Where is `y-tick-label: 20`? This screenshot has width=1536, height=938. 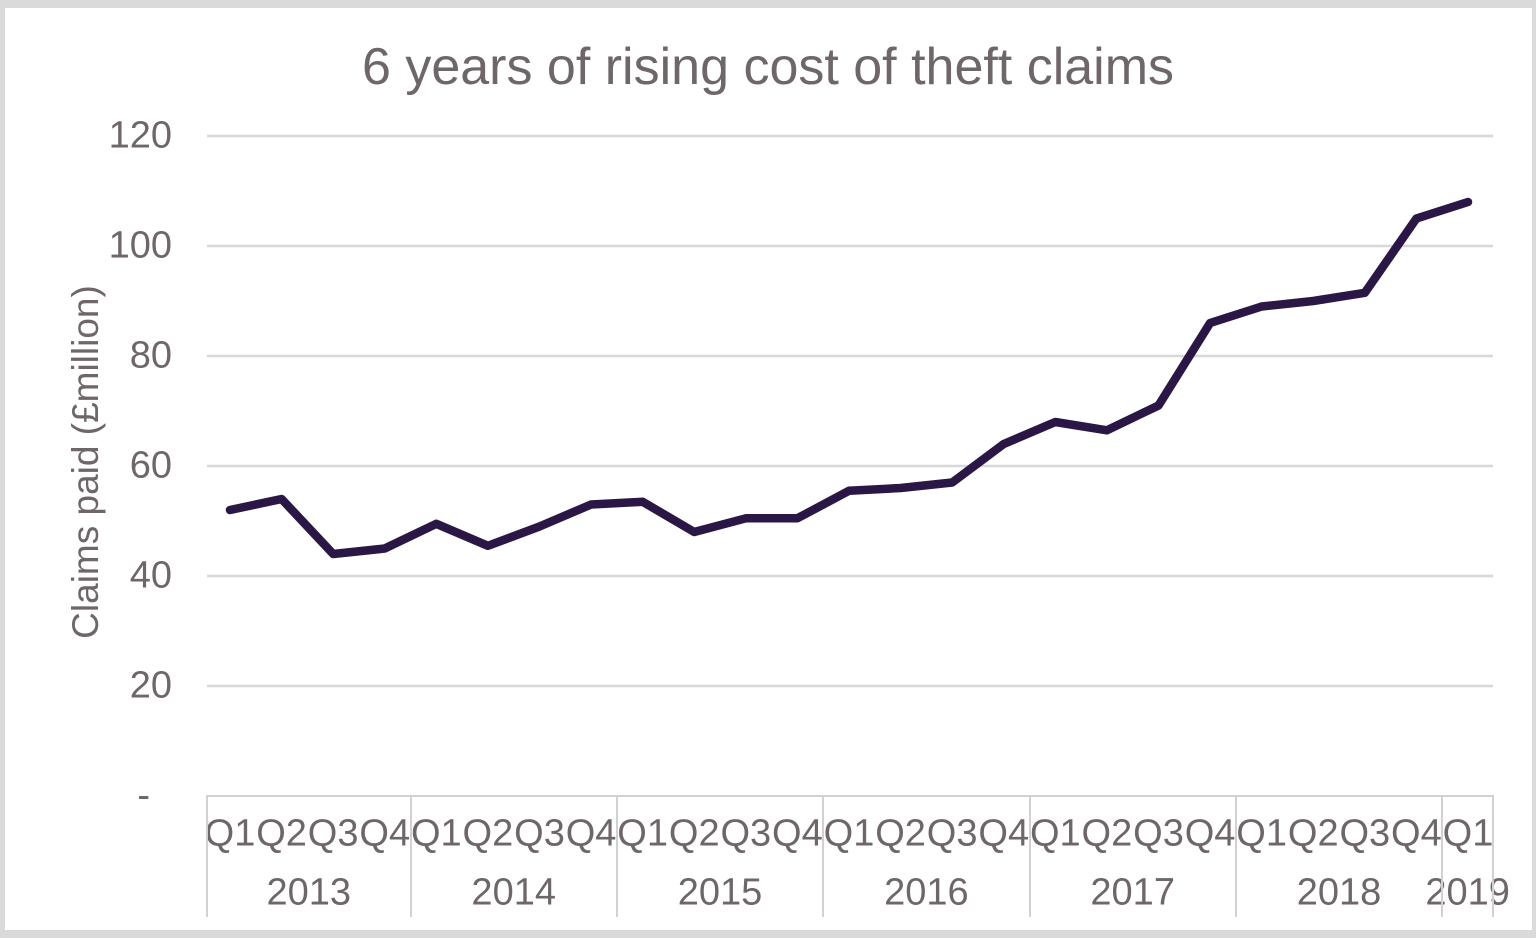 y-tick-label: 20 is located at coordinates (150, 685).